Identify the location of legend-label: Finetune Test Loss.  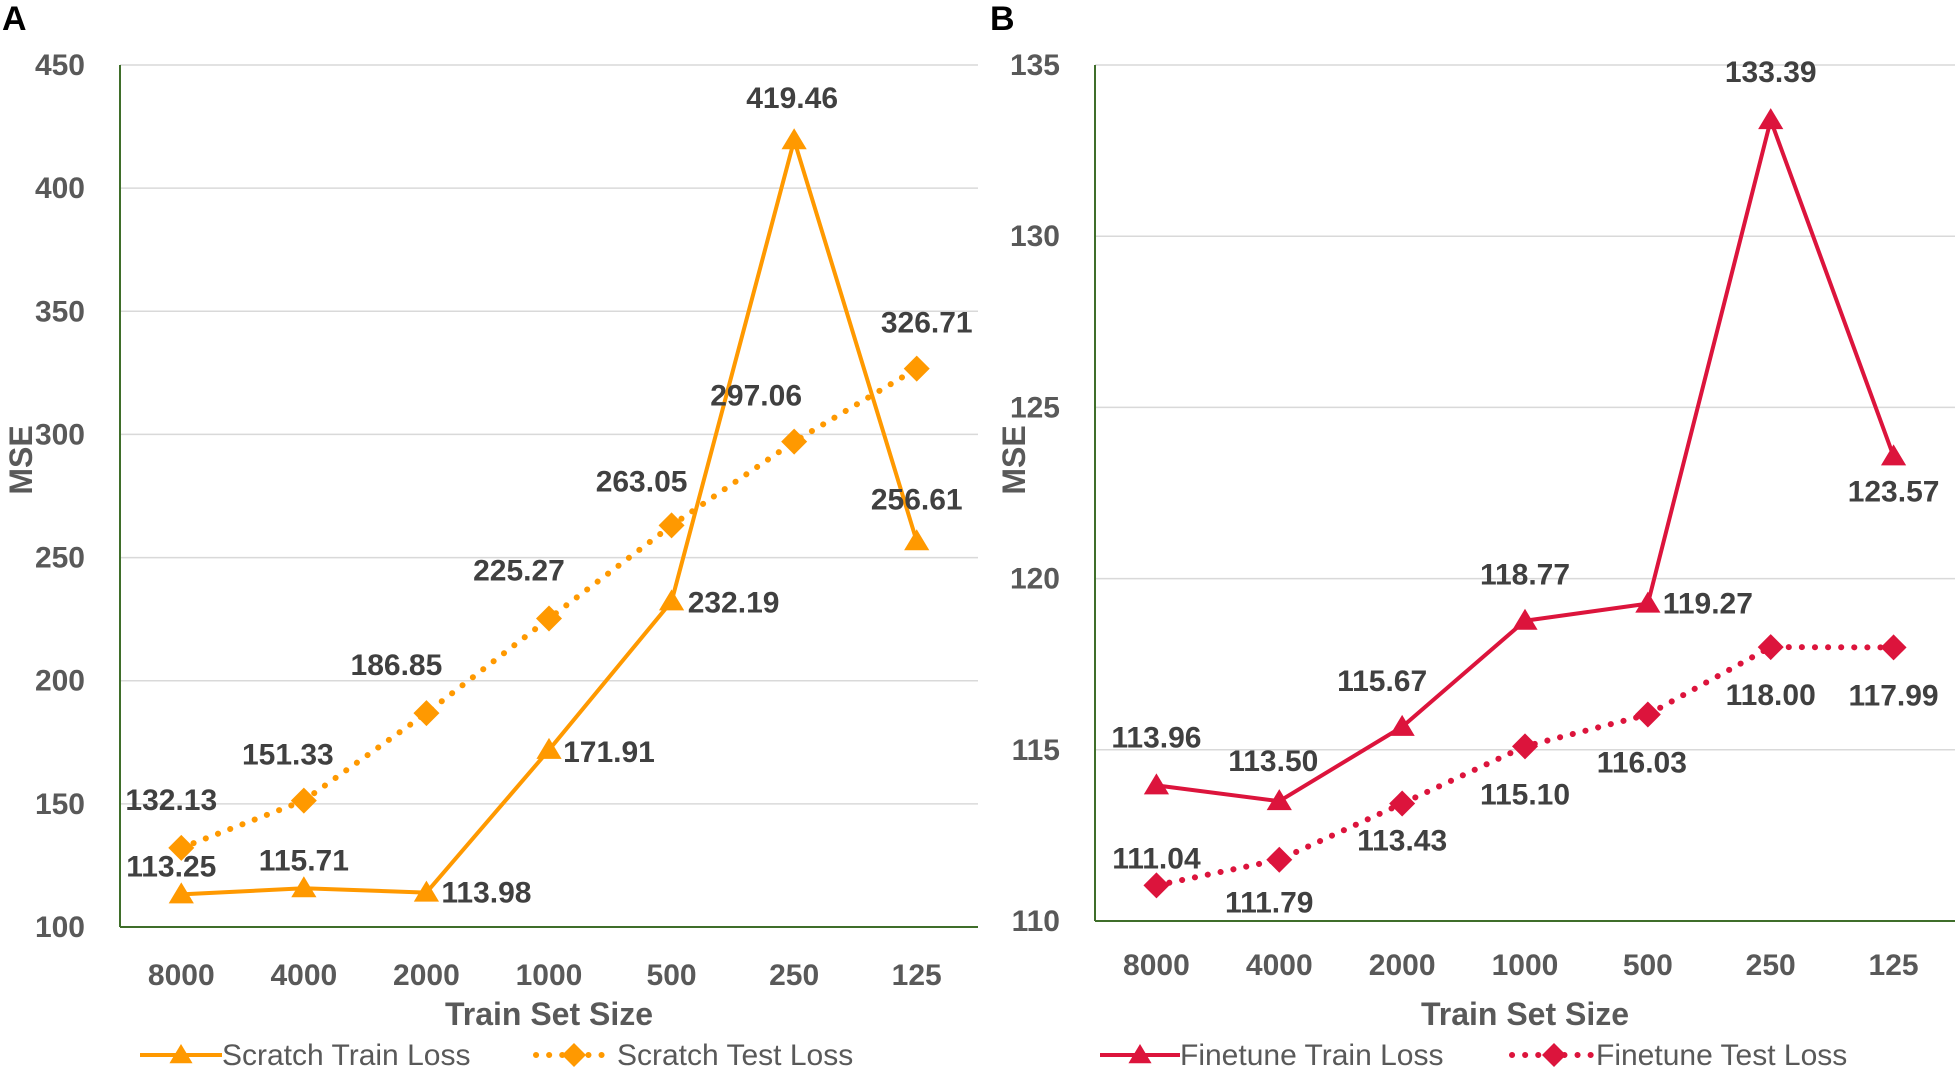
(1721, 1055).